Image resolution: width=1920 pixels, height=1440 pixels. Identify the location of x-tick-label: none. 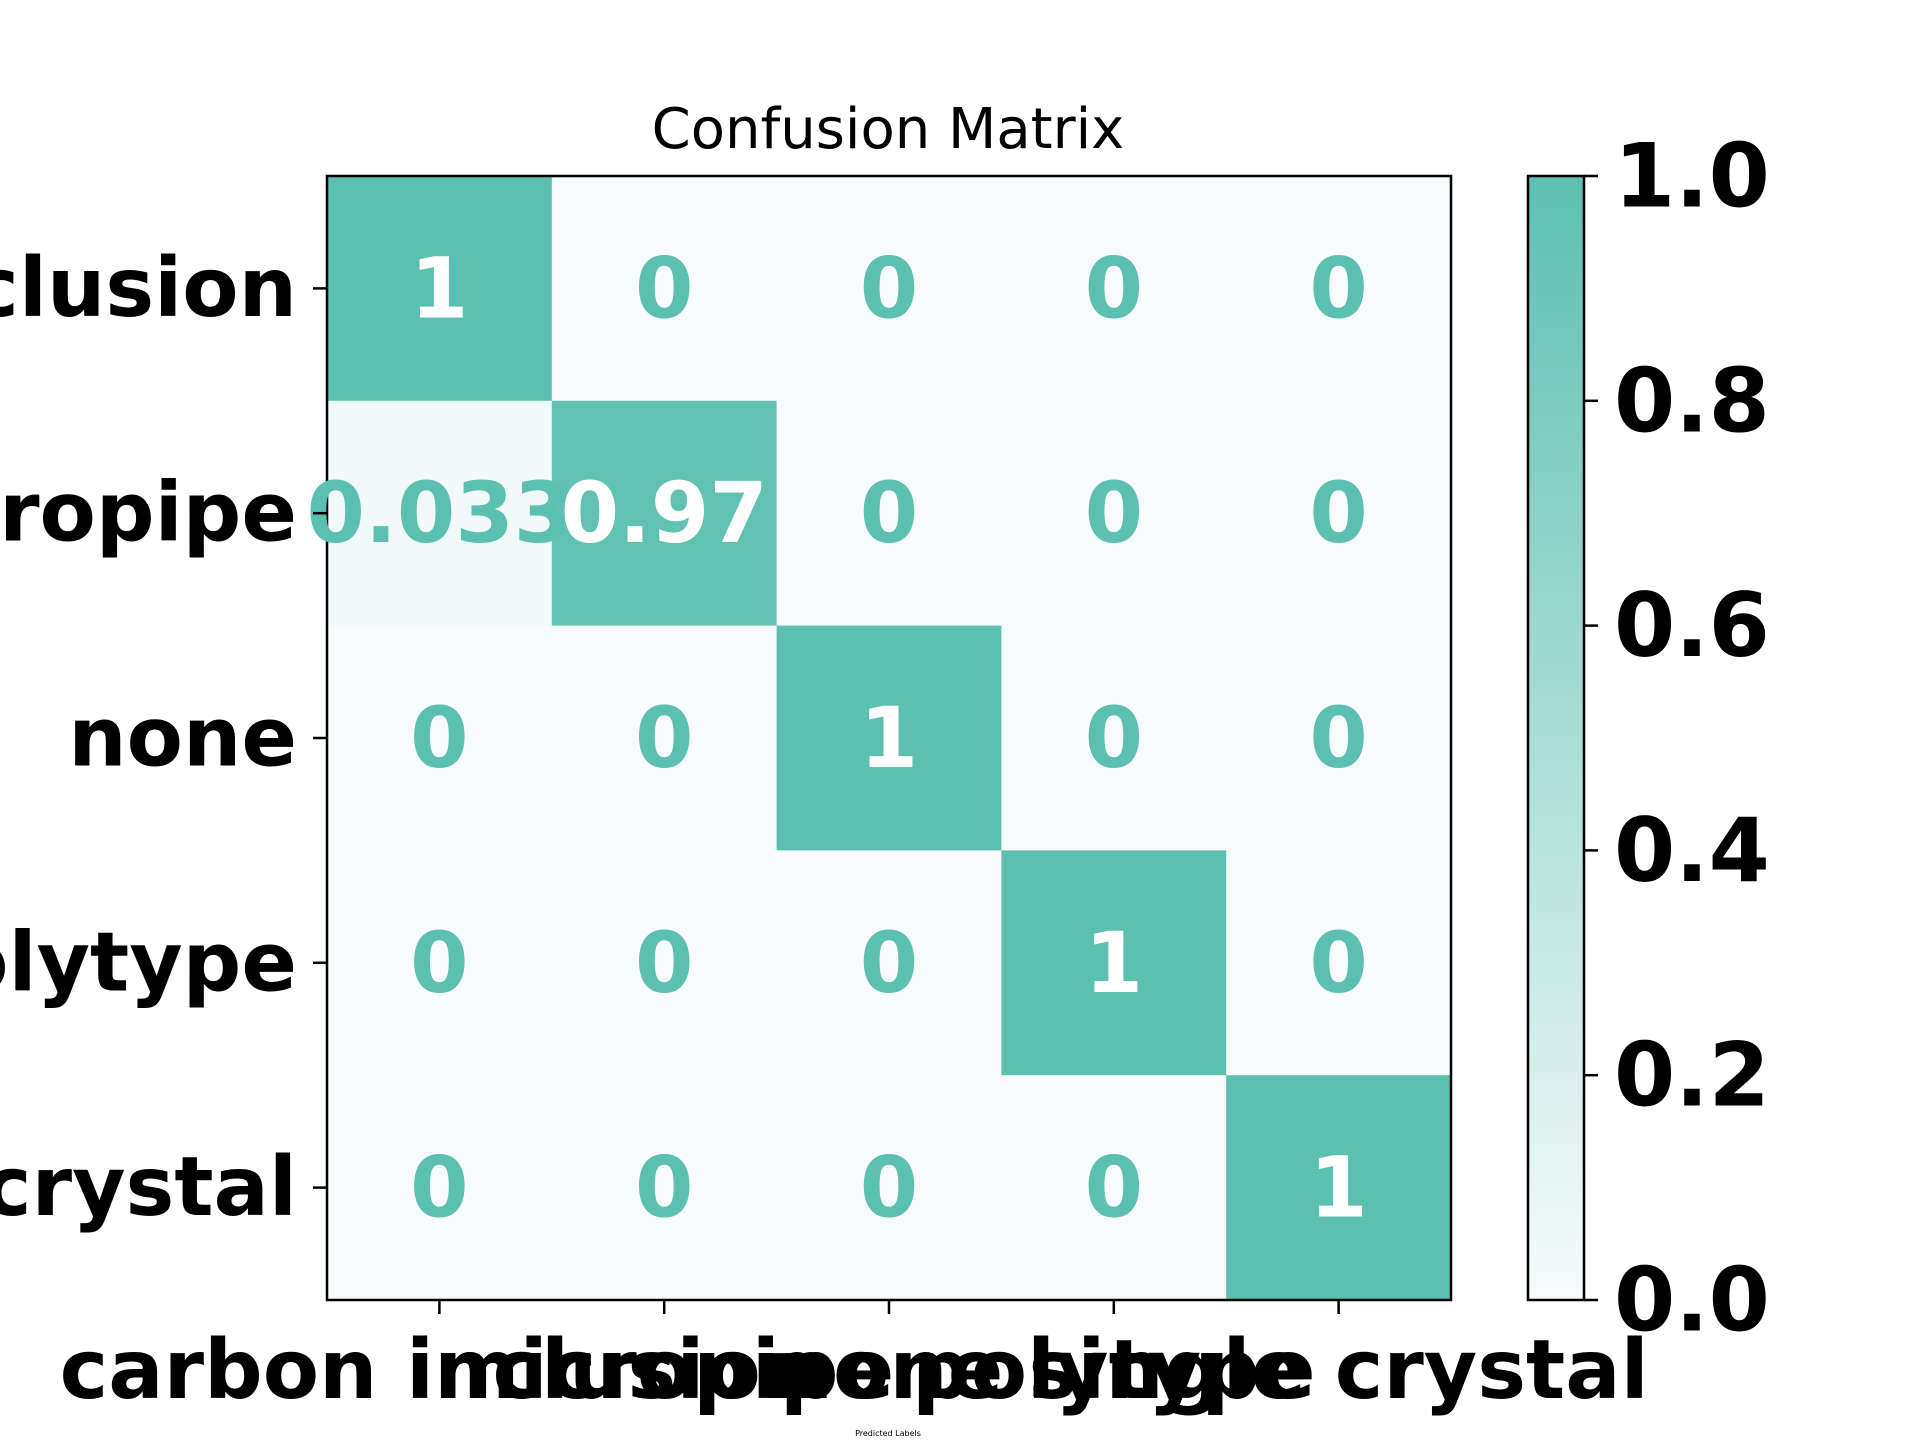
(889, 1370).